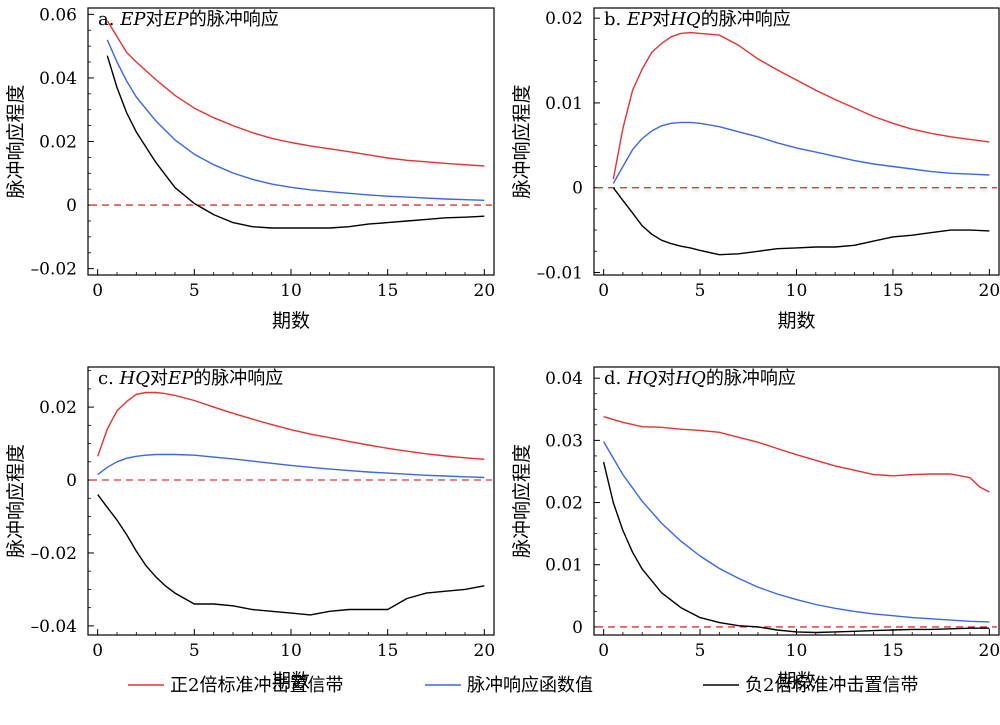 The height and width of the screenshot is (725, 1000). What do you see at coordinates (58, 15) in the screenshot?
I see `y-tick-label: 0.06` at bounding box center [58, 15].